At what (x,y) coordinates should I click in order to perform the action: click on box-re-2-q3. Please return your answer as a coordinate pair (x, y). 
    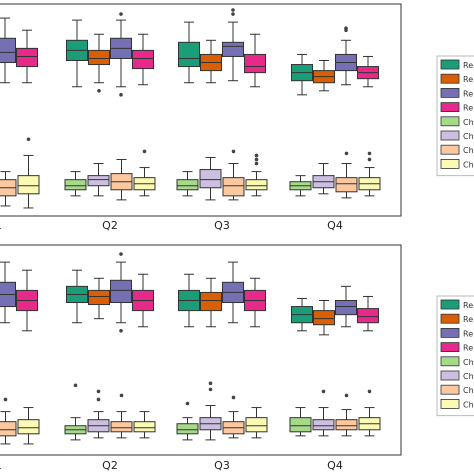
    Looking at the image, I should click on (211, 302).